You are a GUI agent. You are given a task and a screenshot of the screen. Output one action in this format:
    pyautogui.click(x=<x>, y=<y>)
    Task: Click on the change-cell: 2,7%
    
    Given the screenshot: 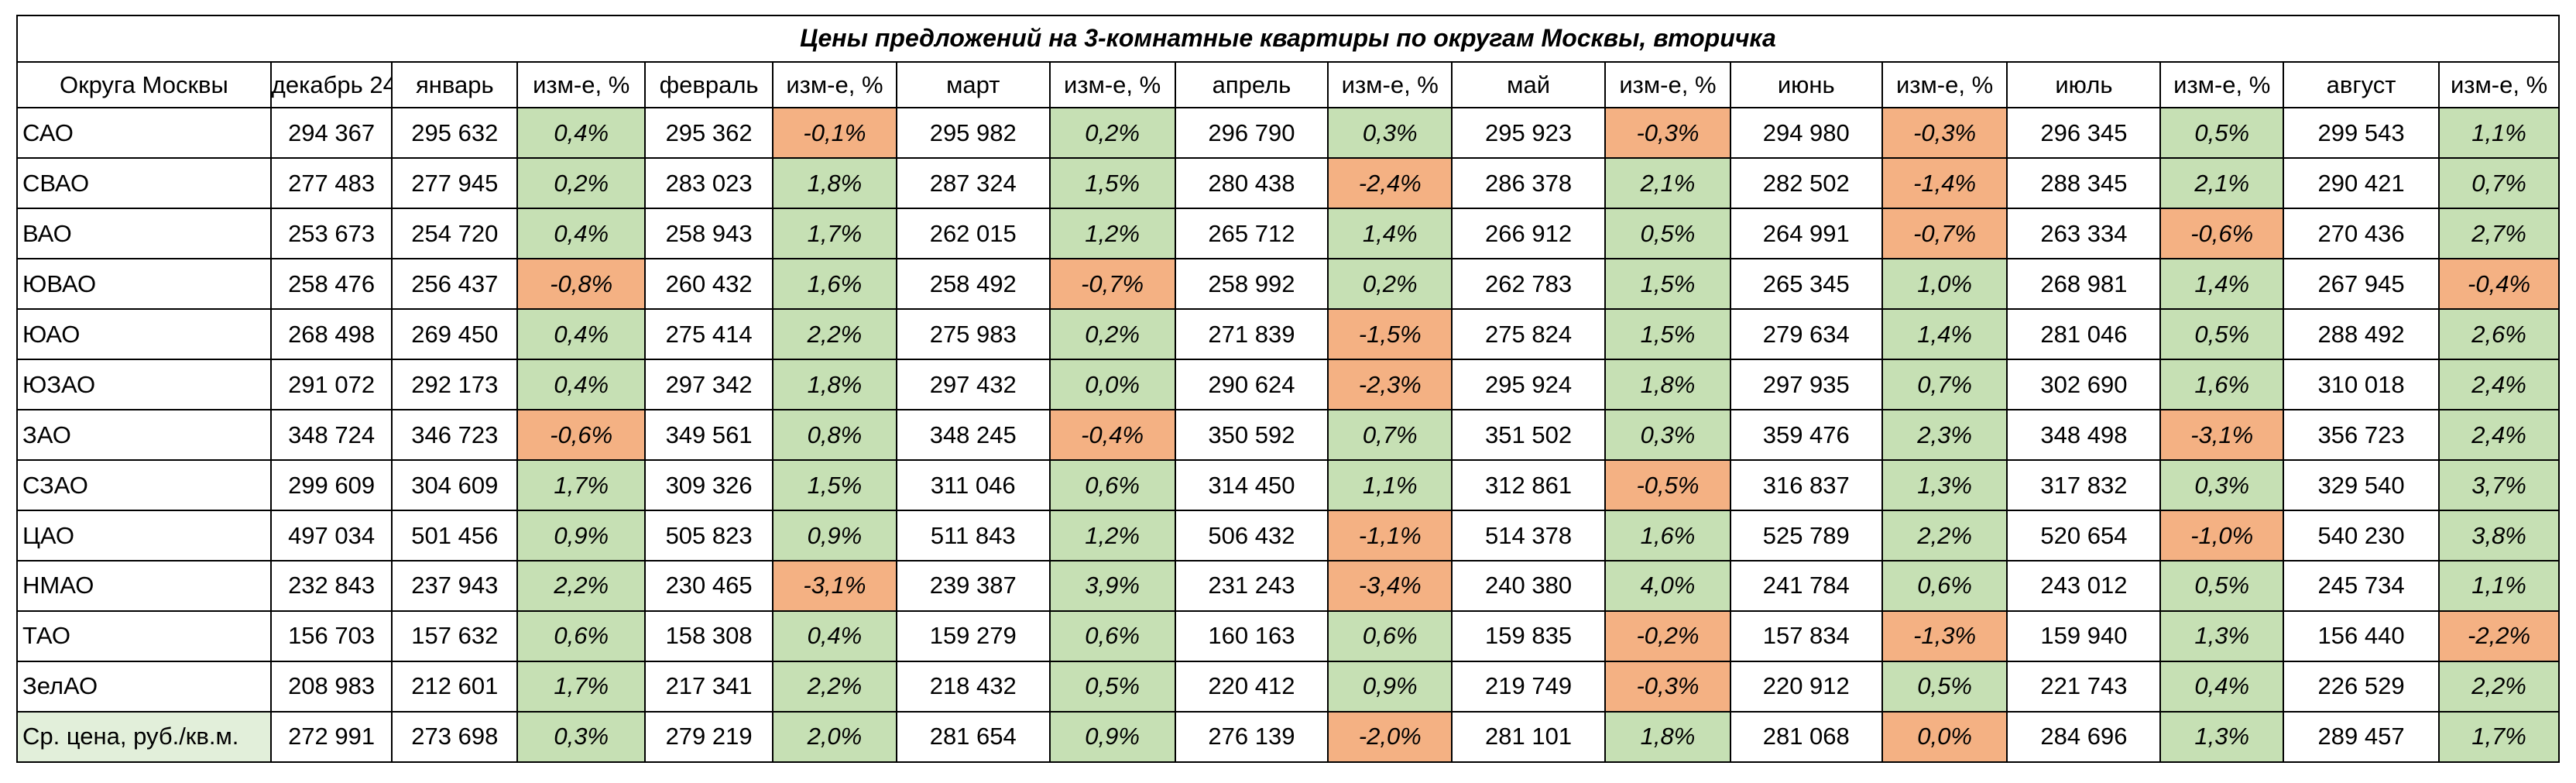 What is the action you would take?
    pyautogui.click(x=2499, y=234)
    